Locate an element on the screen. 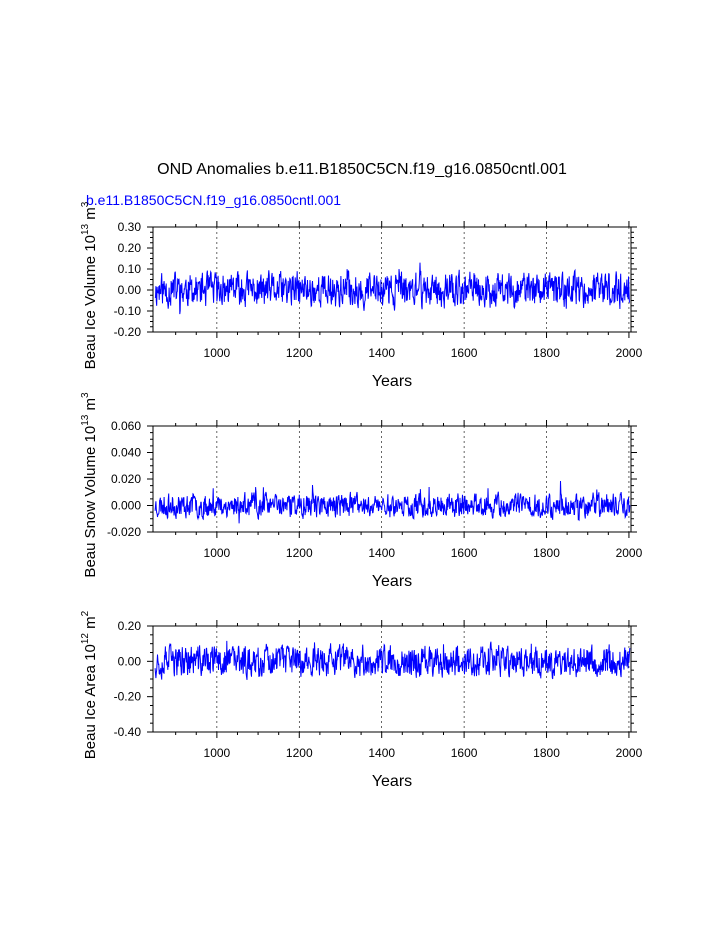 This screenshot has height=935, width=723. beau-ice-area-xtick-label: 1600 is located at coordinates (464, 753).